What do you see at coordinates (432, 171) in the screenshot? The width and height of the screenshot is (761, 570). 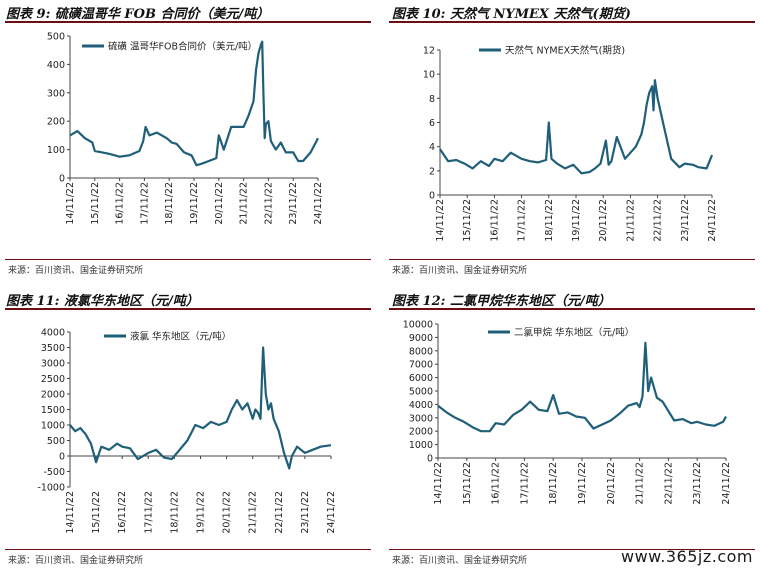 I see `y-tick-label: 2` at bounding box center [432, 171].